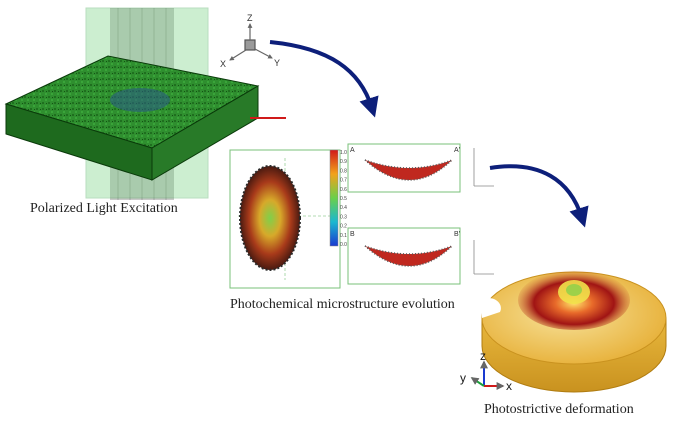 The height and width of the screenshot is (425, 676). I want to click on colorbar-tick-label: 0.5, so click(343, 199).